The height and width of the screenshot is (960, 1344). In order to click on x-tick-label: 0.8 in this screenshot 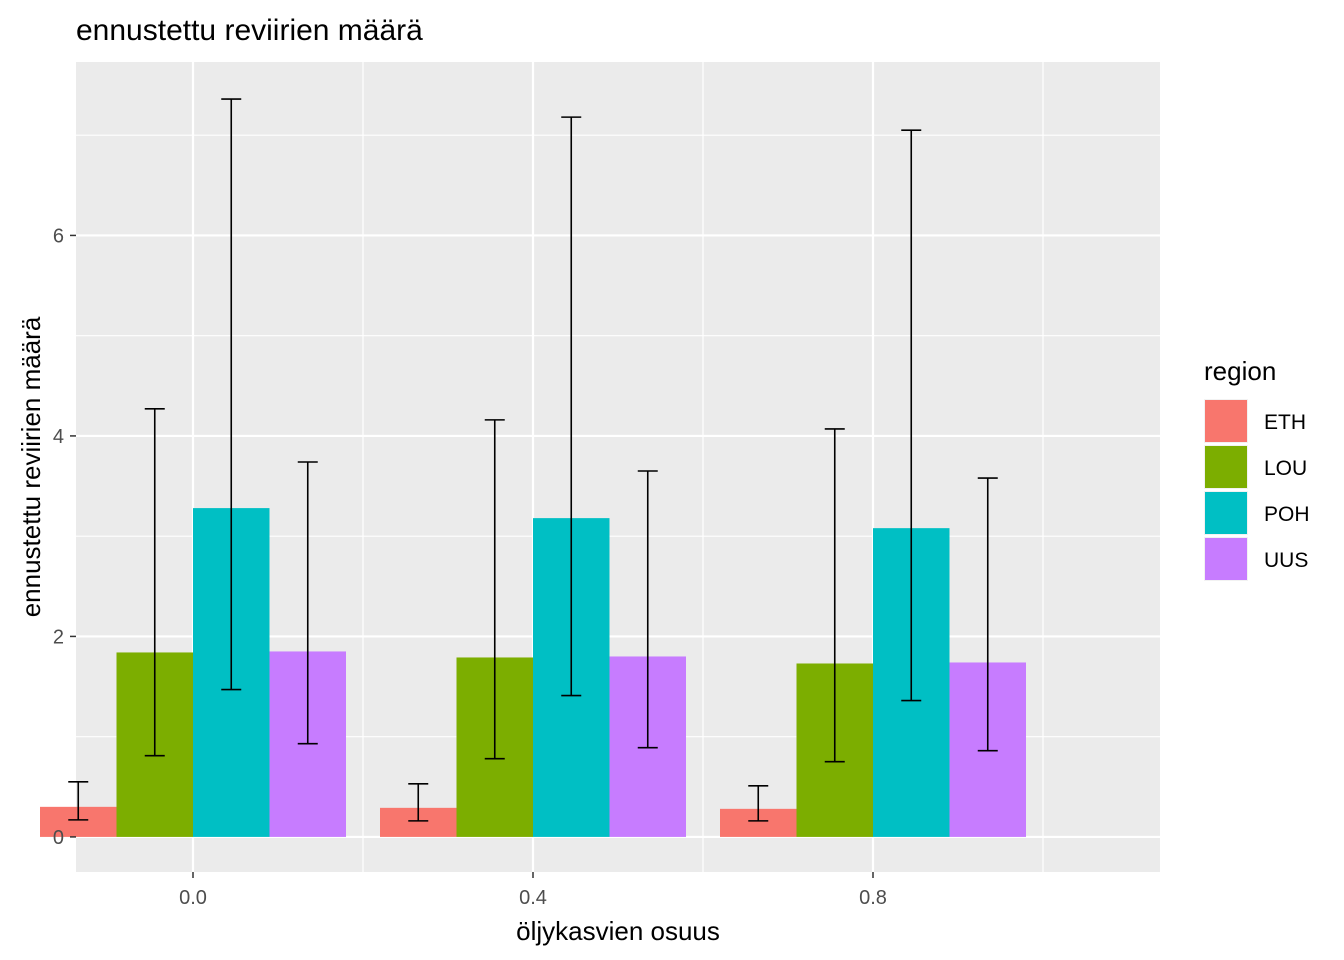, I will do `click(873, 898)`.